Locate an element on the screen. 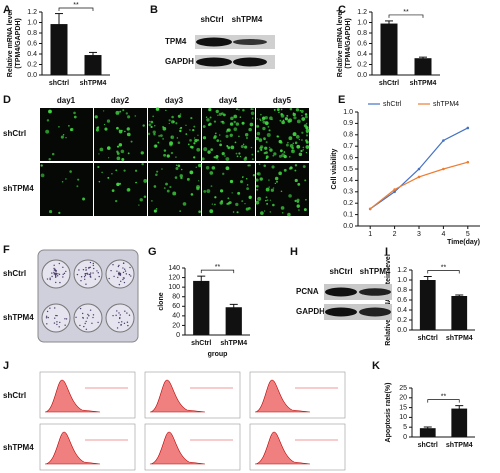  panel-letter: B is located at coordinates (154, 10).